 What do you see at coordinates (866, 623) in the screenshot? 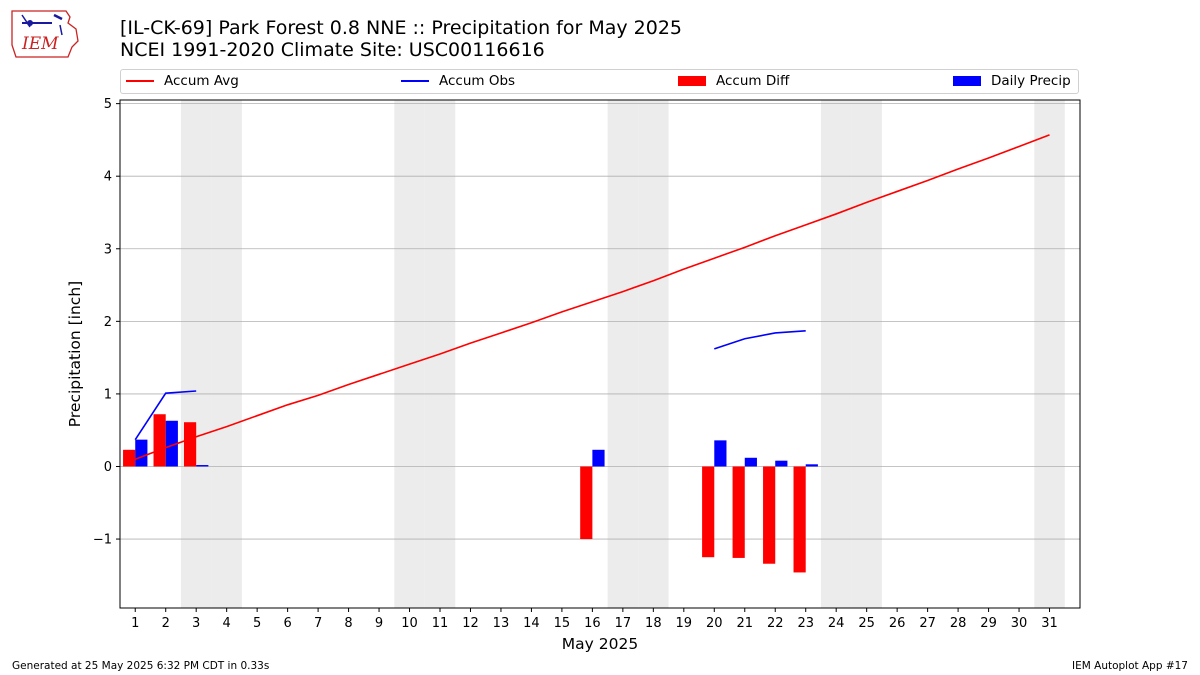
I see `x-tick-label: 25` at bounding box center [866, 623].